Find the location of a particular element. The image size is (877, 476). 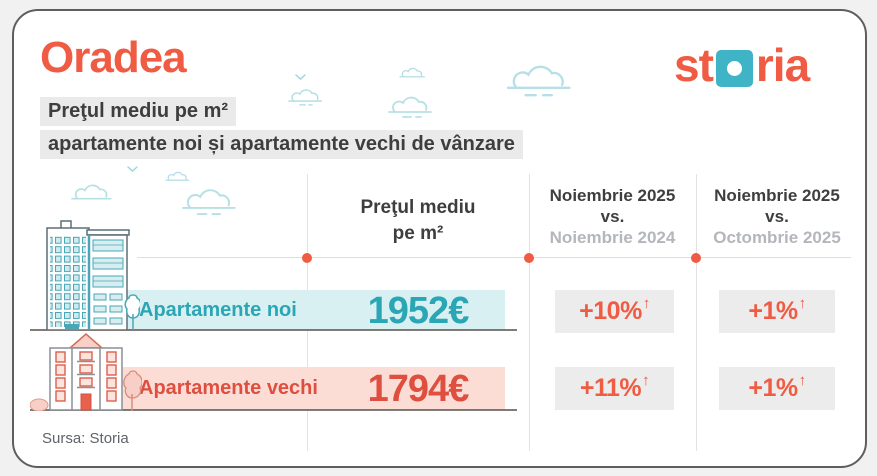

page-title: Oradea is located at coordinates (113, 57).